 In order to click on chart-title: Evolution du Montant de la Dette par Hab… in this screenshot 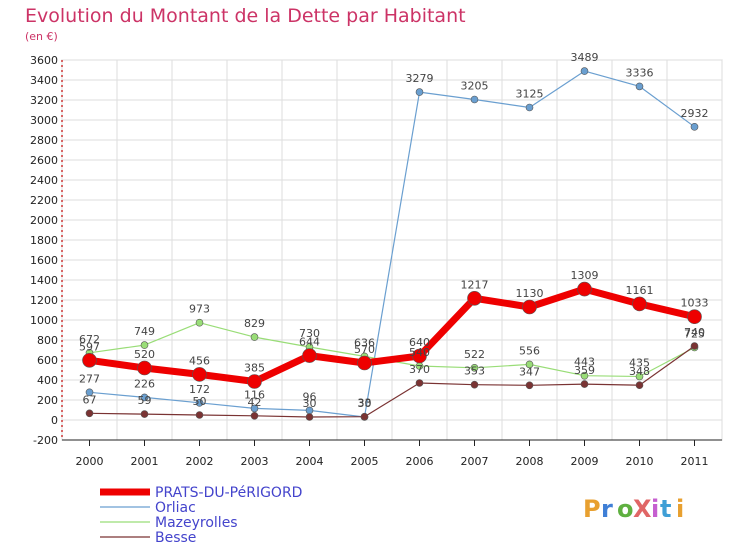, I will do `click(245, 16)`.